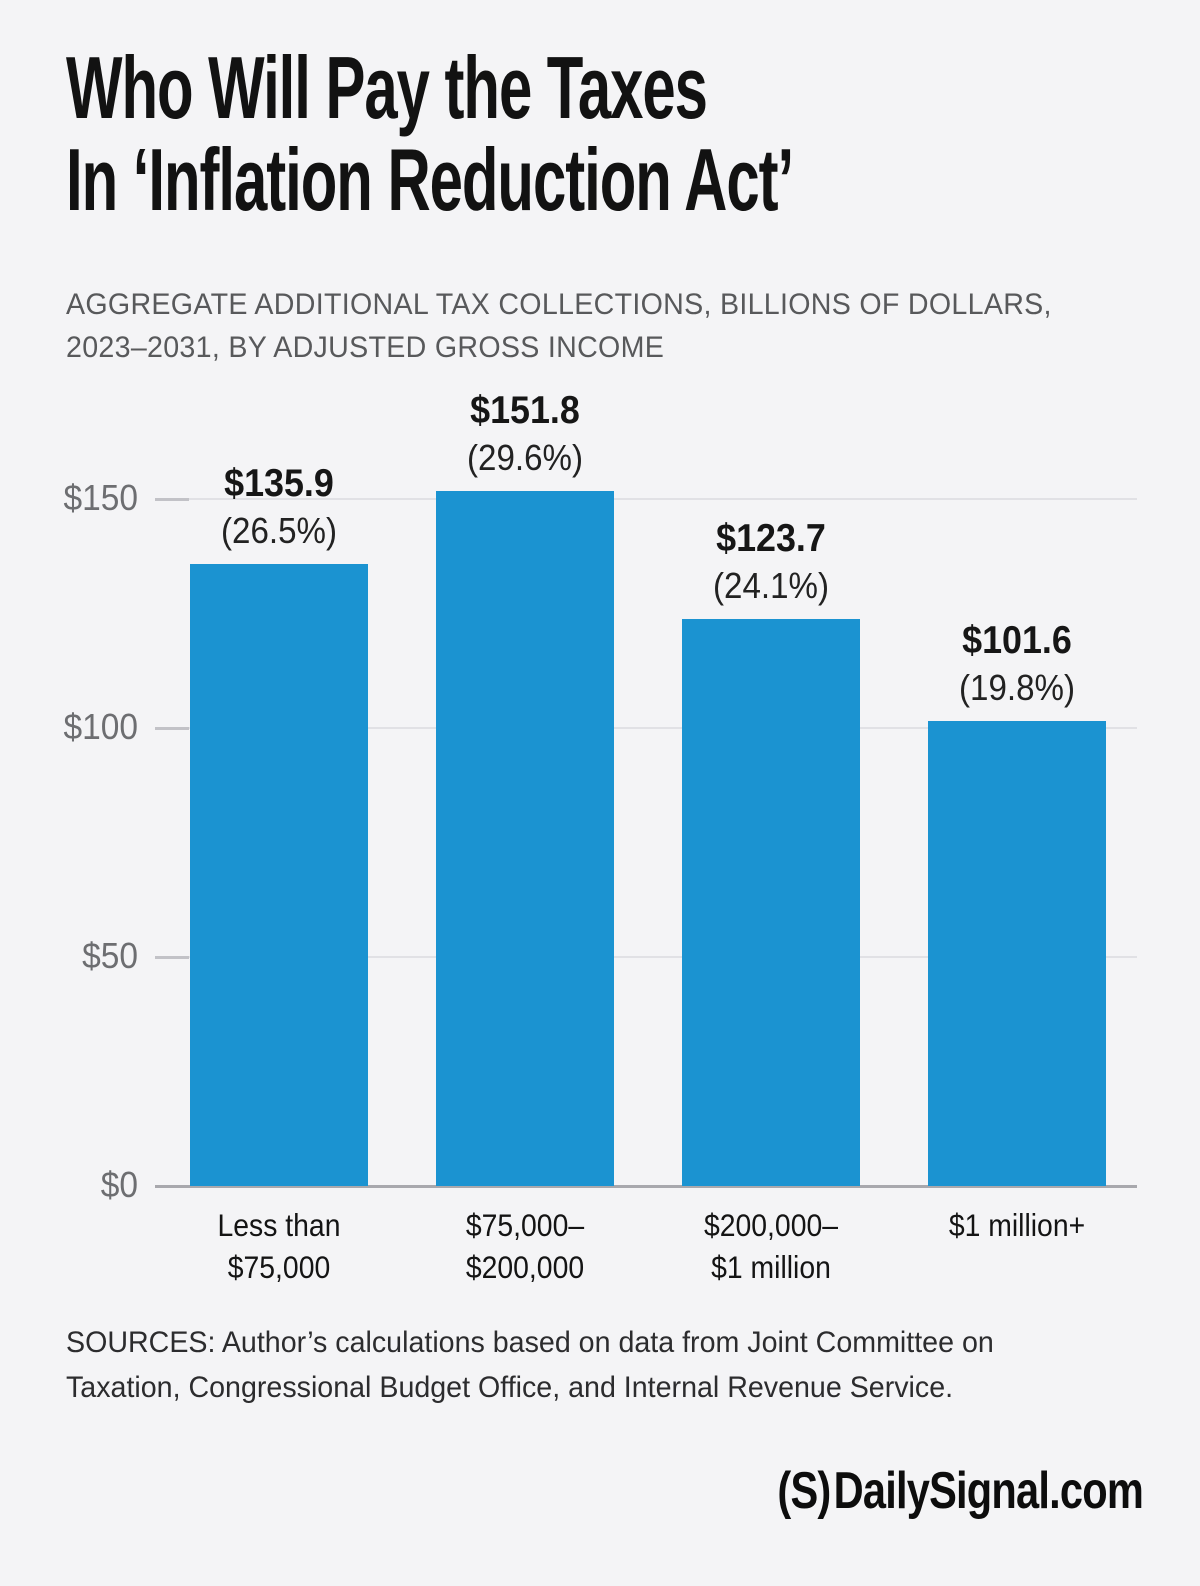 Image resolution: width=1200 pixels, height=1586 pixels. What do you see at coordinates (279, 1246) in the screenshot?
I see `x-axis-category-label: Less than $75,000` at bounding box center [279, 1246].